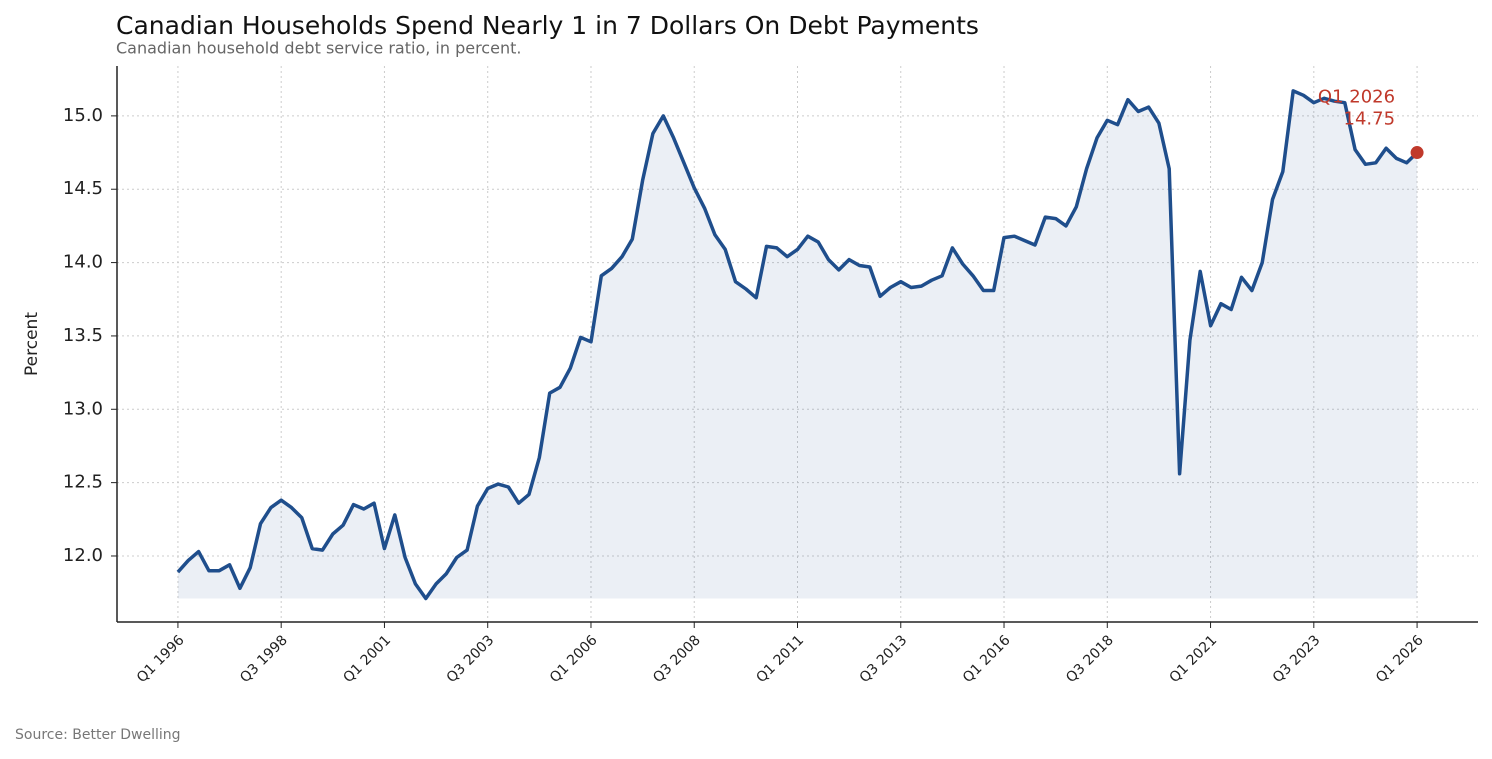  What do you see at coordinates (471, 659) in the screenshot?
I see `x-tick-label: Q3 2003` at bounding box center [471, 659].